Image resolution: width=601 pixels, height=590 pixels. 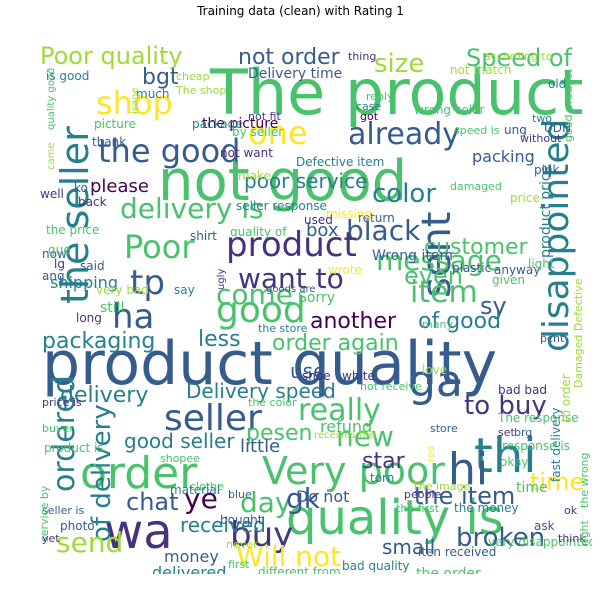 What do you see at coordinates (53, 276) in the screenshot?
I see `cloud-word-ang: ang` at bounding box center [53, 276].